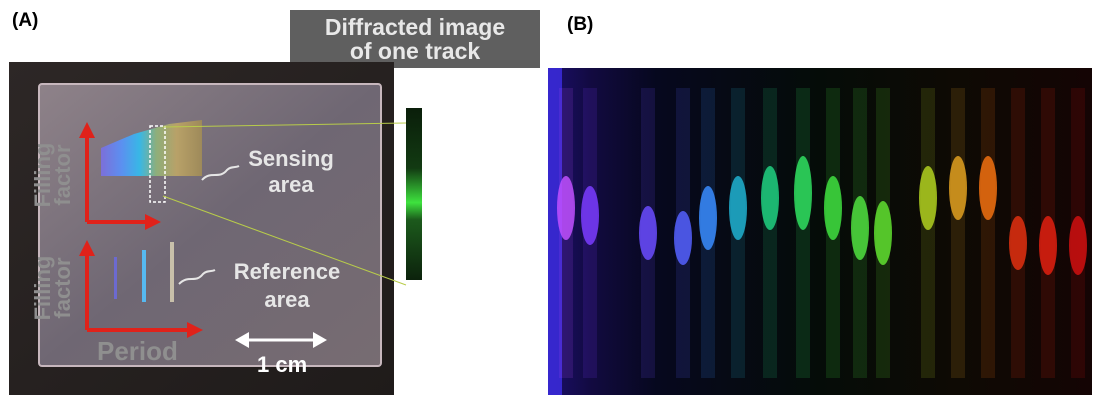 This screenshot has height=395, width=1094. Describe the element at coordinates (287, 271) in the screenshot. I see `reference-label-line-1: Reference` at that location.